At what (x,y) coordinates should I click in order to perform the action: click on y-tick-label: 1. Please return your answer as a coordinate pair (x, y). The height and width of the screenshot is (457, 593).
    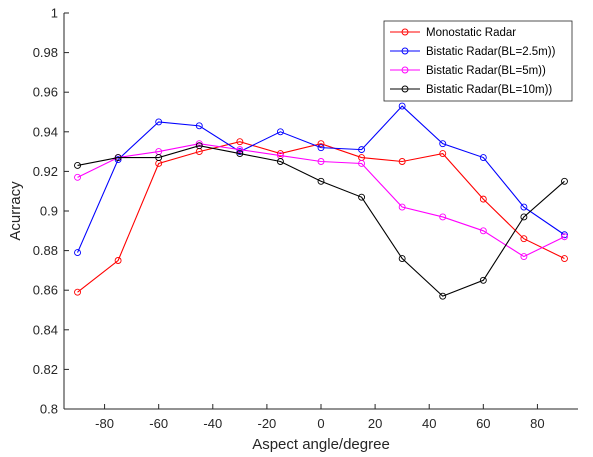
    Looking at the image, I should click on (54, 13).